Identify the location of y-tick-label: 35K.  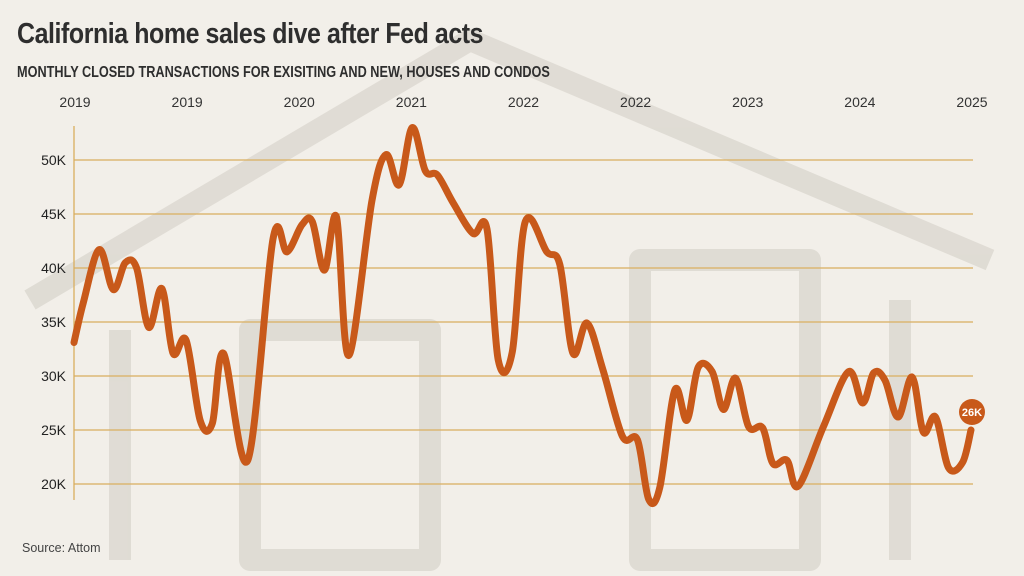
(54, 322).